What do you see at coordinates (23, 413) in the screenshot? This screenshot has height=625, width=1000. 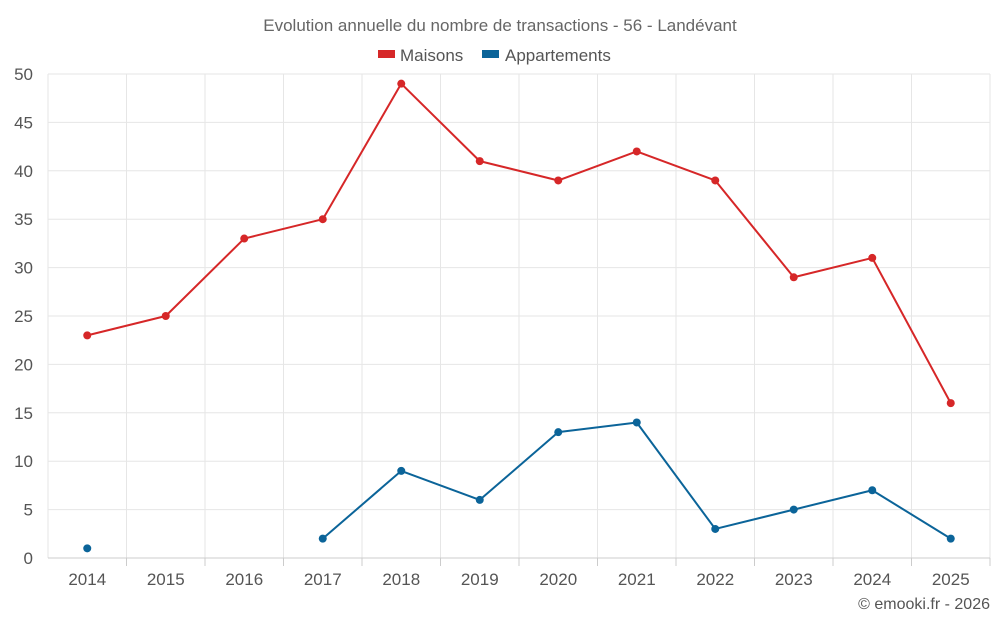 I see `y-tick-label: 15` at bounding box center [23, 413].